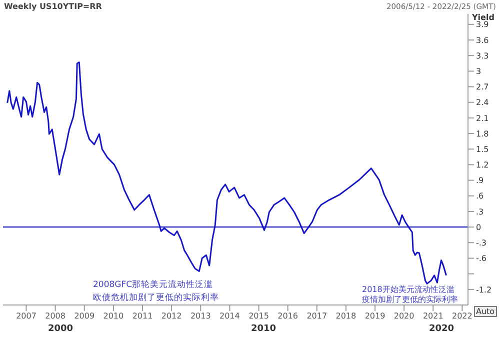 This screenshot has width=499, height=341. What do you see at coordinates (26, 316) in the screenshot?
I see `x-tick-label: 2007` at bounding box center [26, 316].